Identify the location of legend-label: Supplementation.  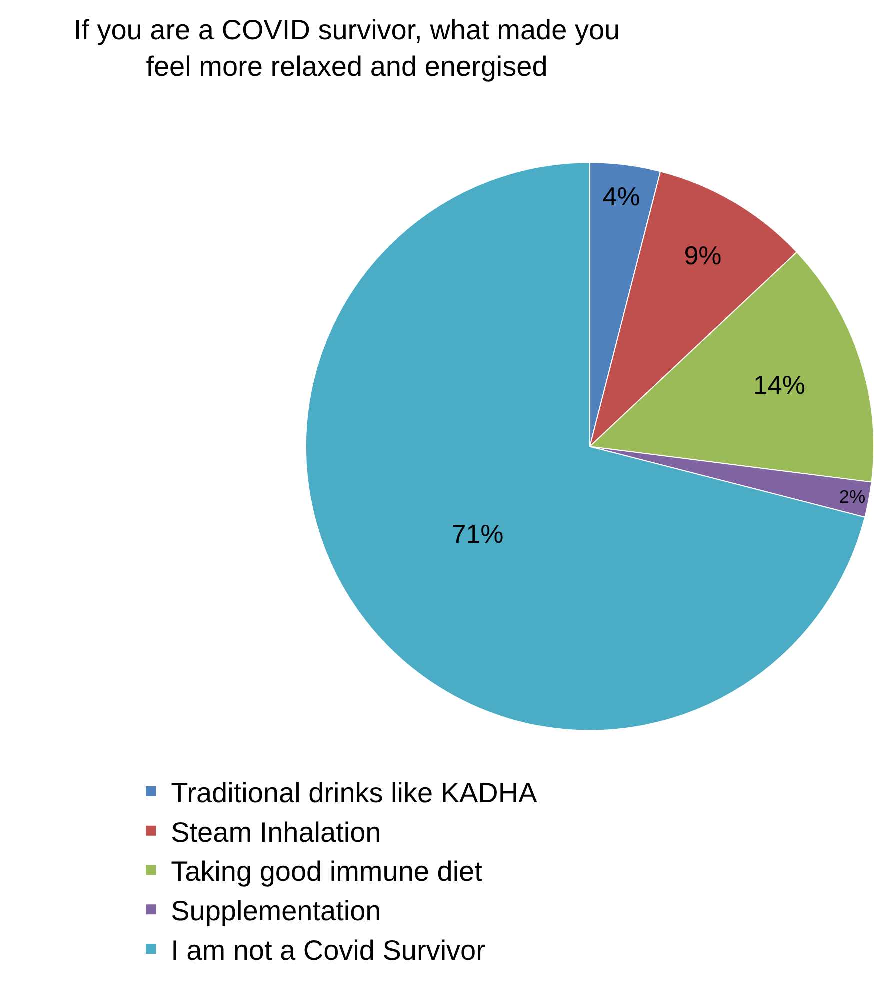
(276, 911).